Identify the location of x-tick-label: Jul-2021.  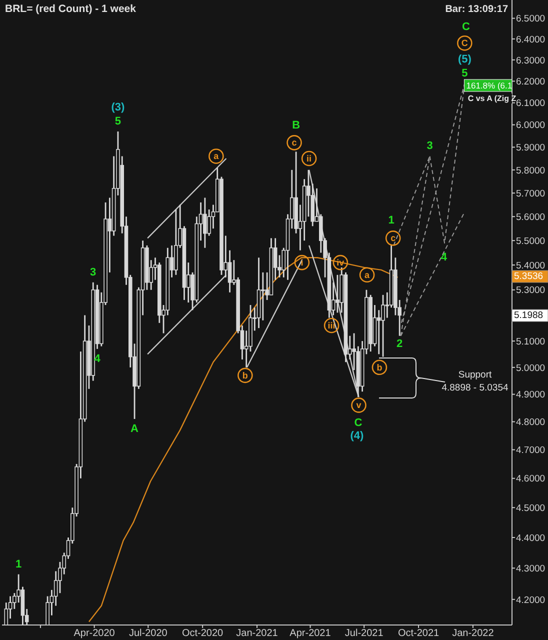
(364, 634).